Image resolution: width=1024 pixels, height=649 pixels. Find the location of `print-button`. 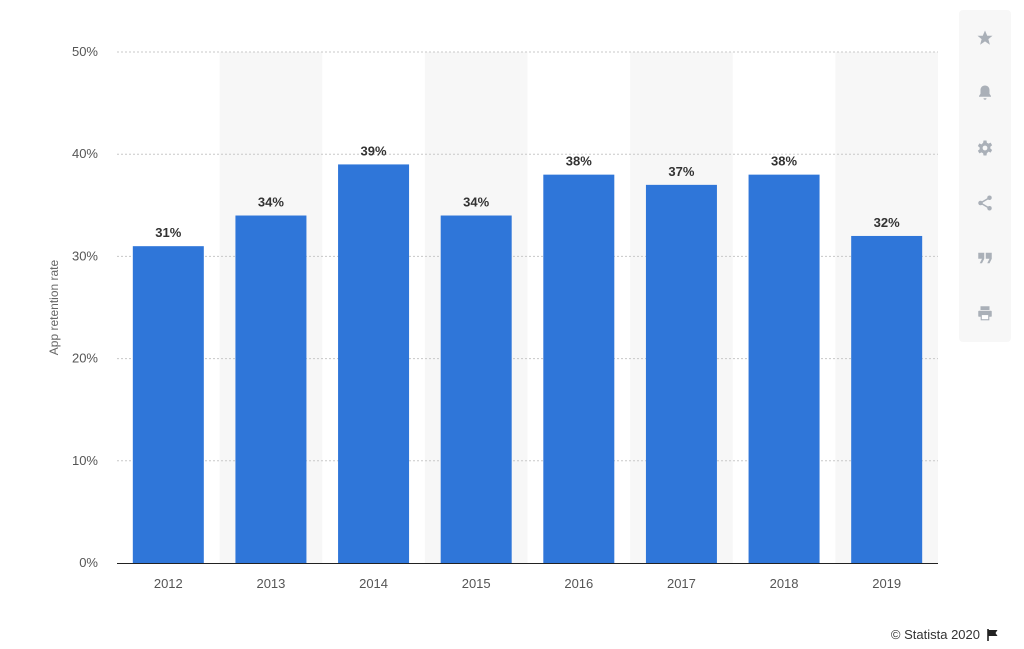

print-button is located at coordinates (985, 313).